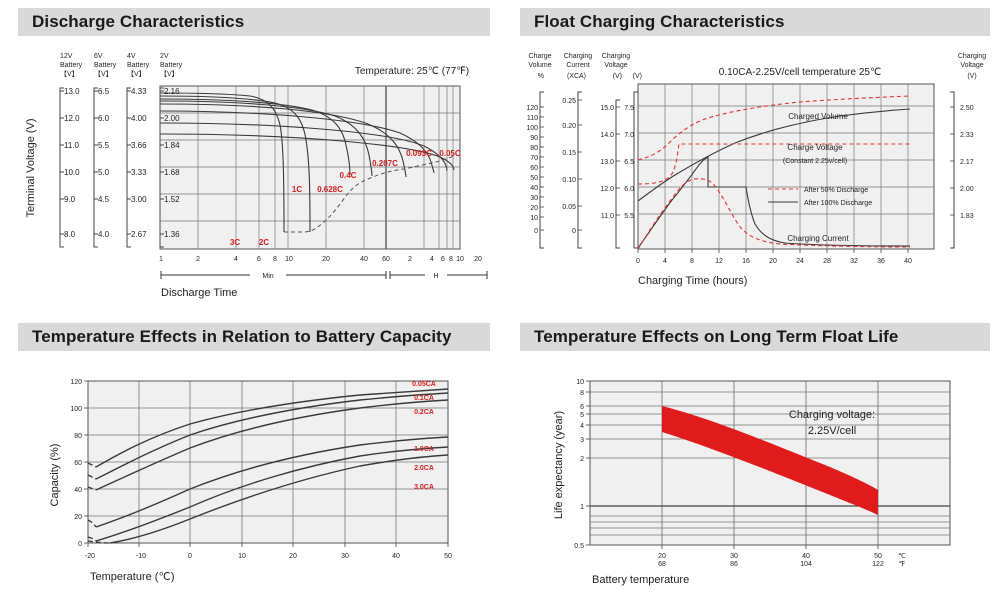  What do you see at coordinates (542, 168) in the screenshot?
I see `float-tickmarks-volume` at bounding box center [542, 168].